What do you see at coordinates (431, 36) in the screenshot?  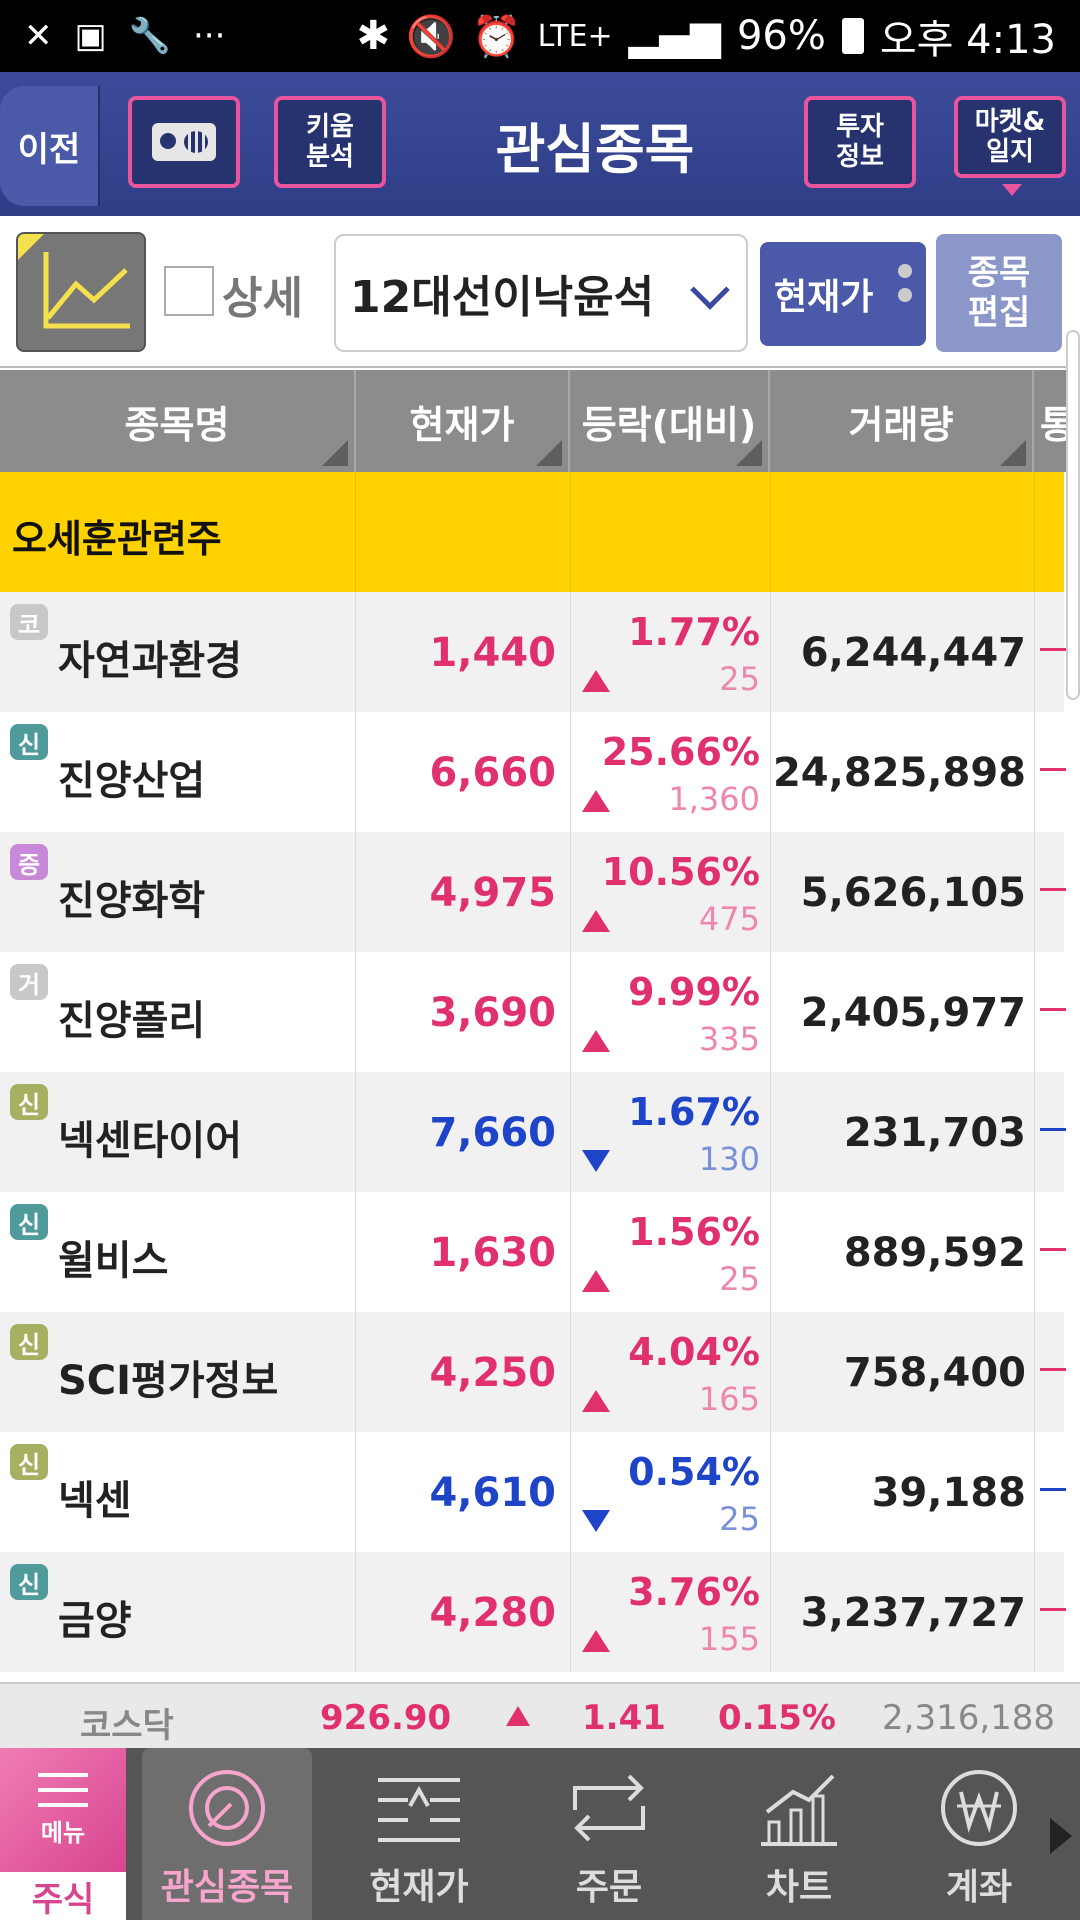 I see `mute-icon: 🔇` at bounding box center [431, 36].